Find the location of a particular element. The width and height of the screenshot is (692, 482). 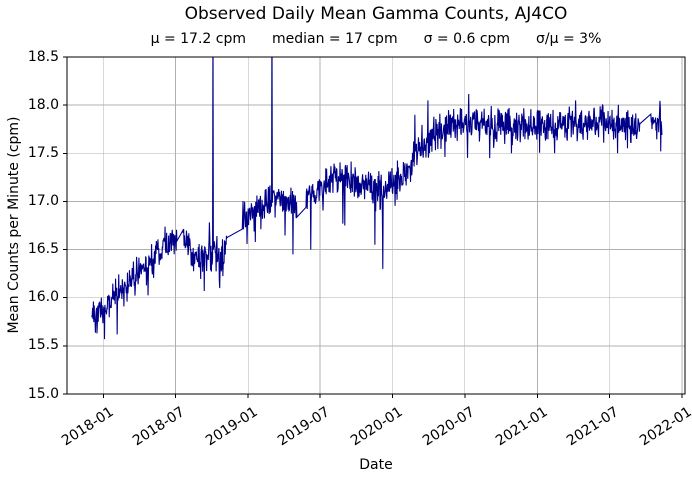

y-tick-label: 18.5 is located at coordinates (43, 56).